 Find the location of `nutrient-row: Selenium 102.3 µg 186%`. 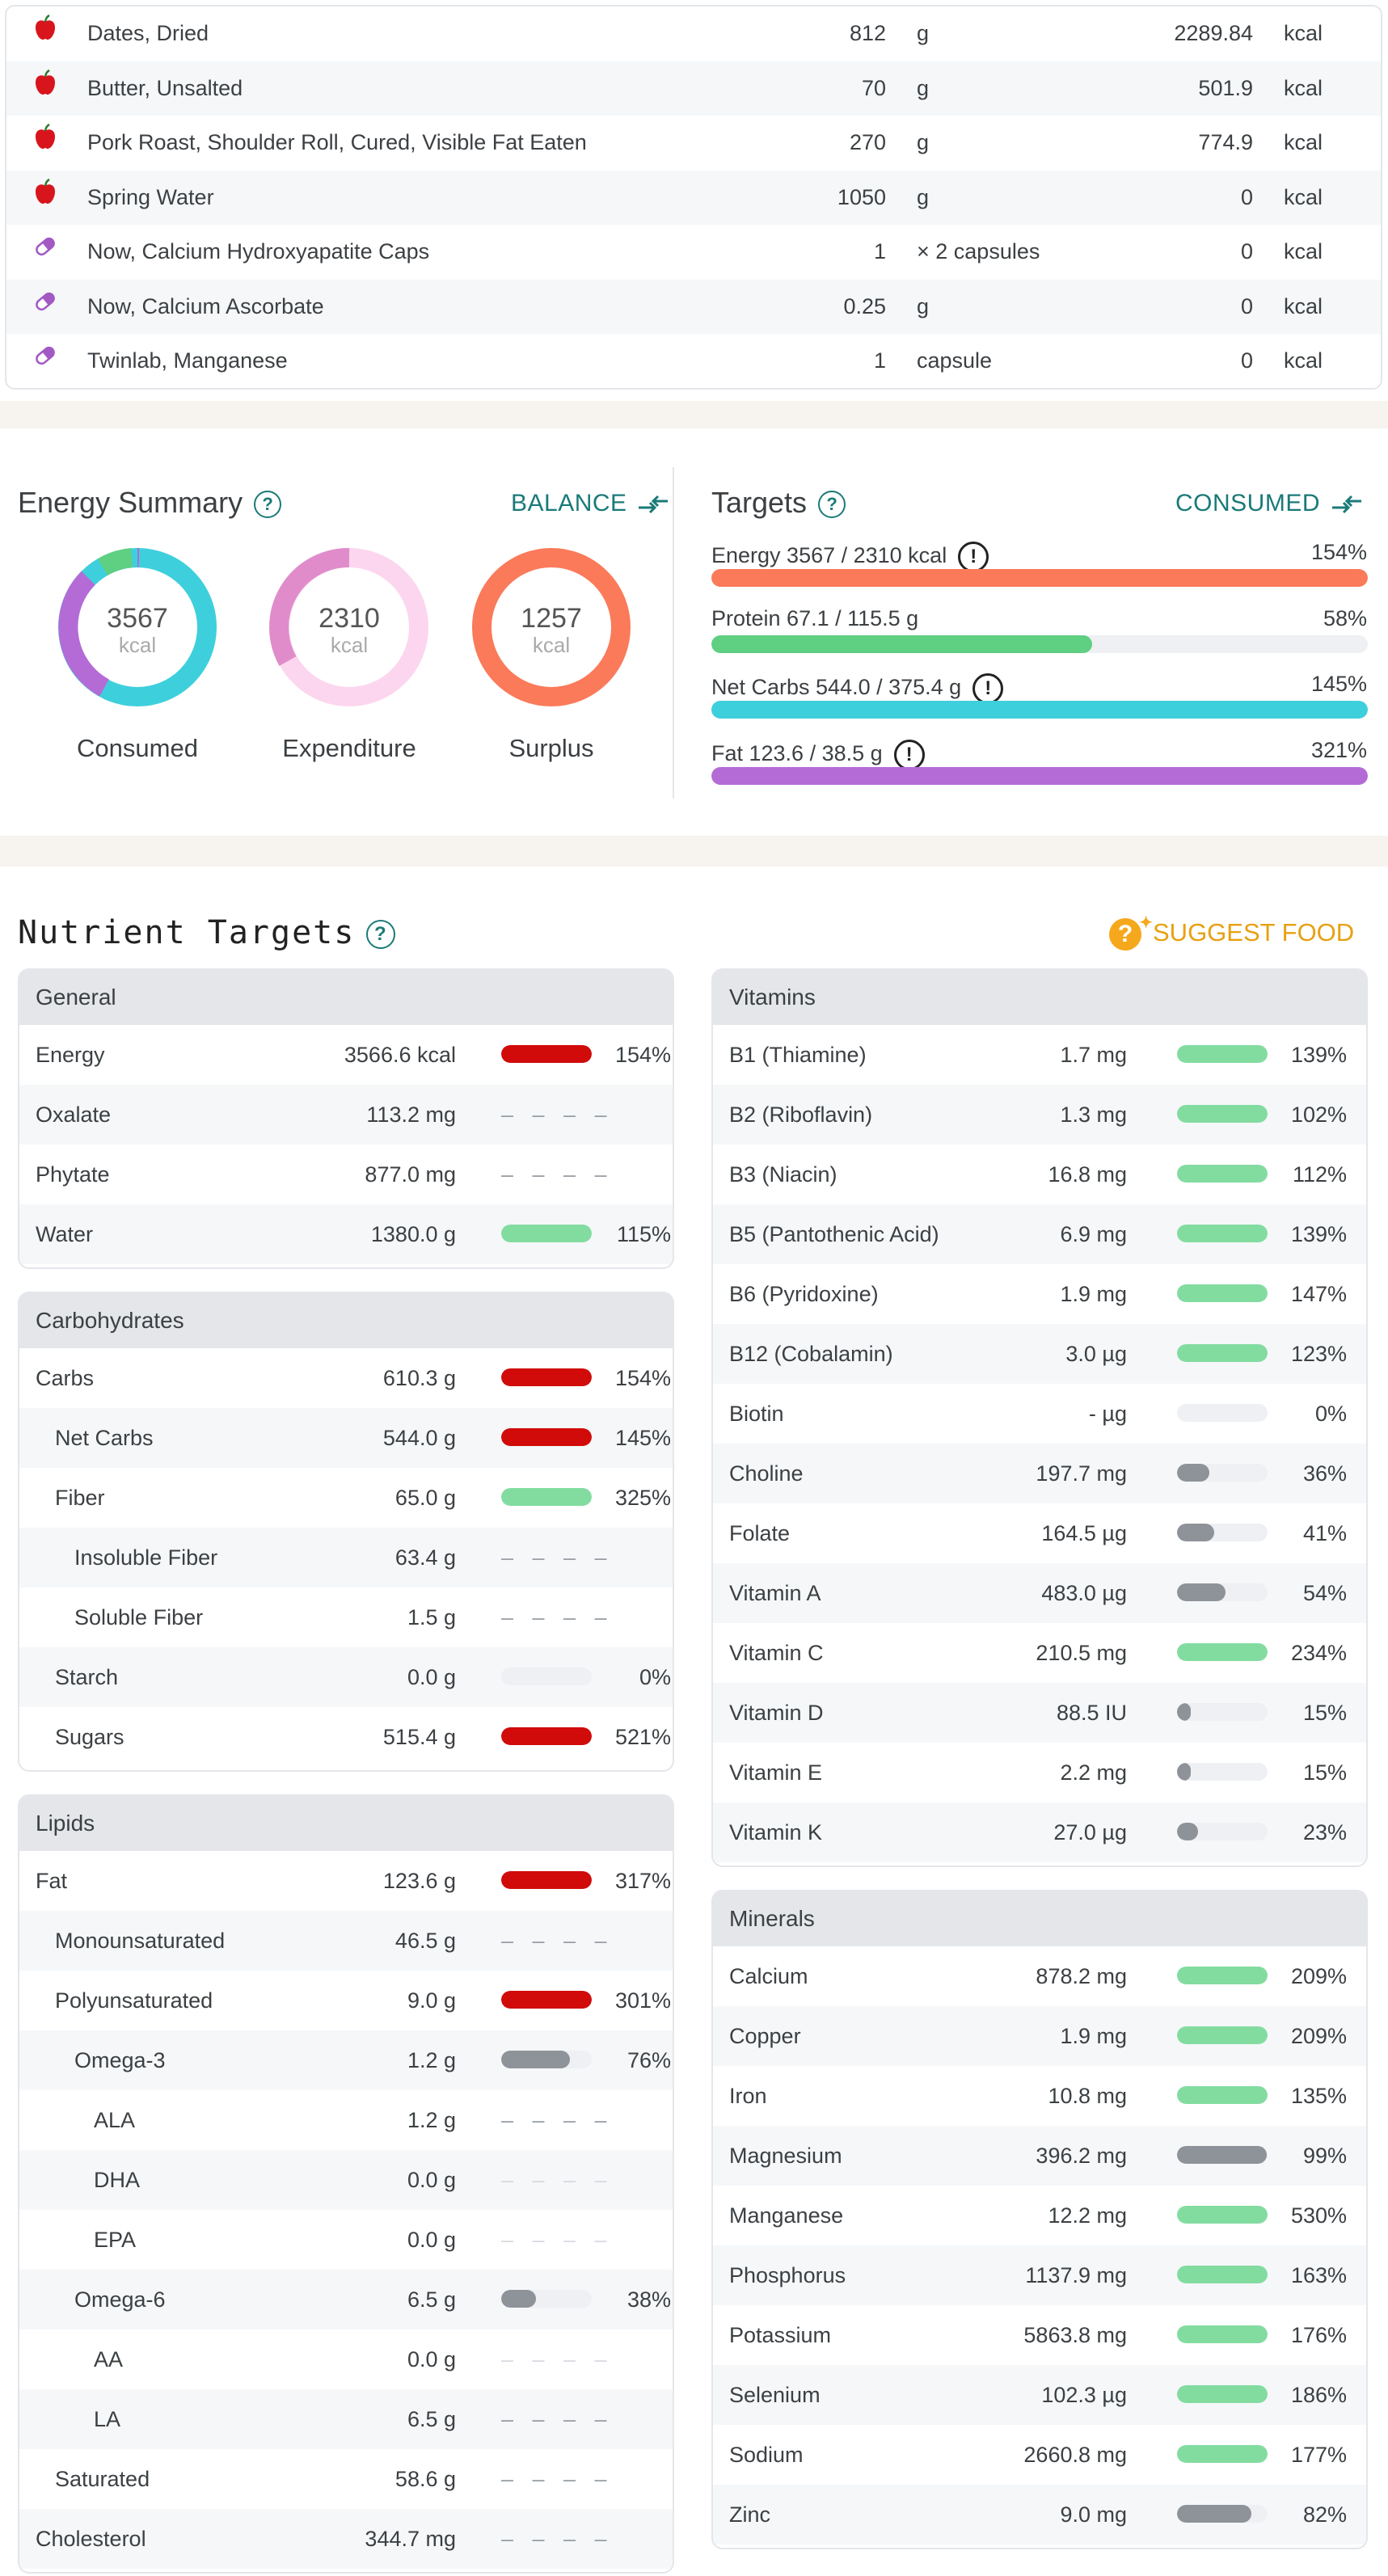

nutrient-row: Selenium 102.3 µg 186% is located at coordinates (1039, 2395).